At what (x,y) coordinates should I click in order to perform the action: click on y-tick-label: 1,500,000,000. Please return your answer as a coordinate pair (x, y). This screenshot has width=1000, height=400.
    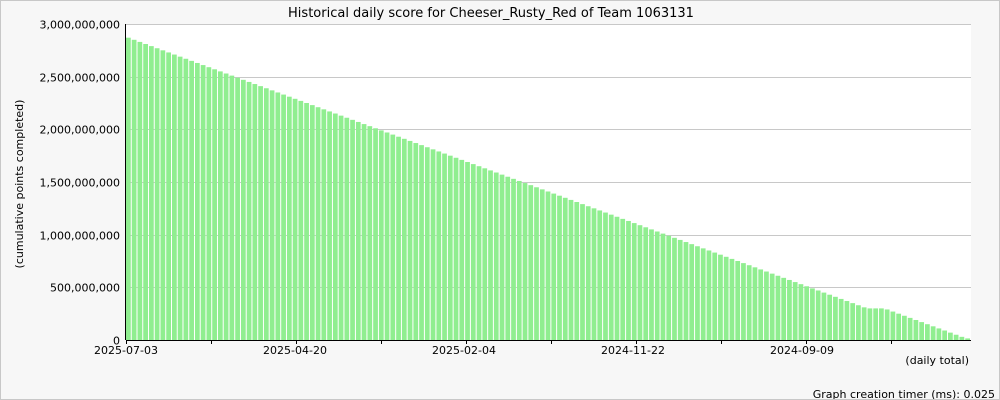
    Looking at the image, I should click on (80, 183).